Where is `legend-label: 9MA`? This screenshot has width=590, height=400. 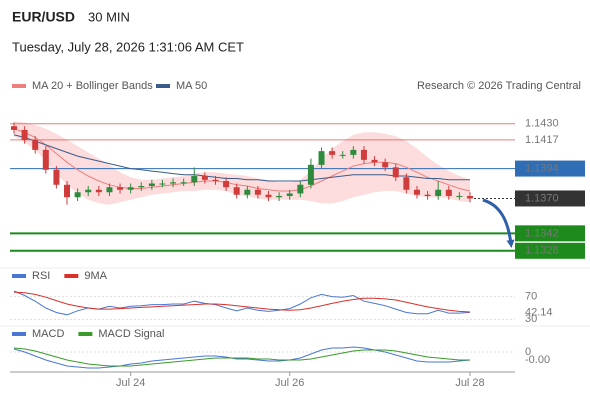 legend-label: 9MA is located at coordinates (95, 276).